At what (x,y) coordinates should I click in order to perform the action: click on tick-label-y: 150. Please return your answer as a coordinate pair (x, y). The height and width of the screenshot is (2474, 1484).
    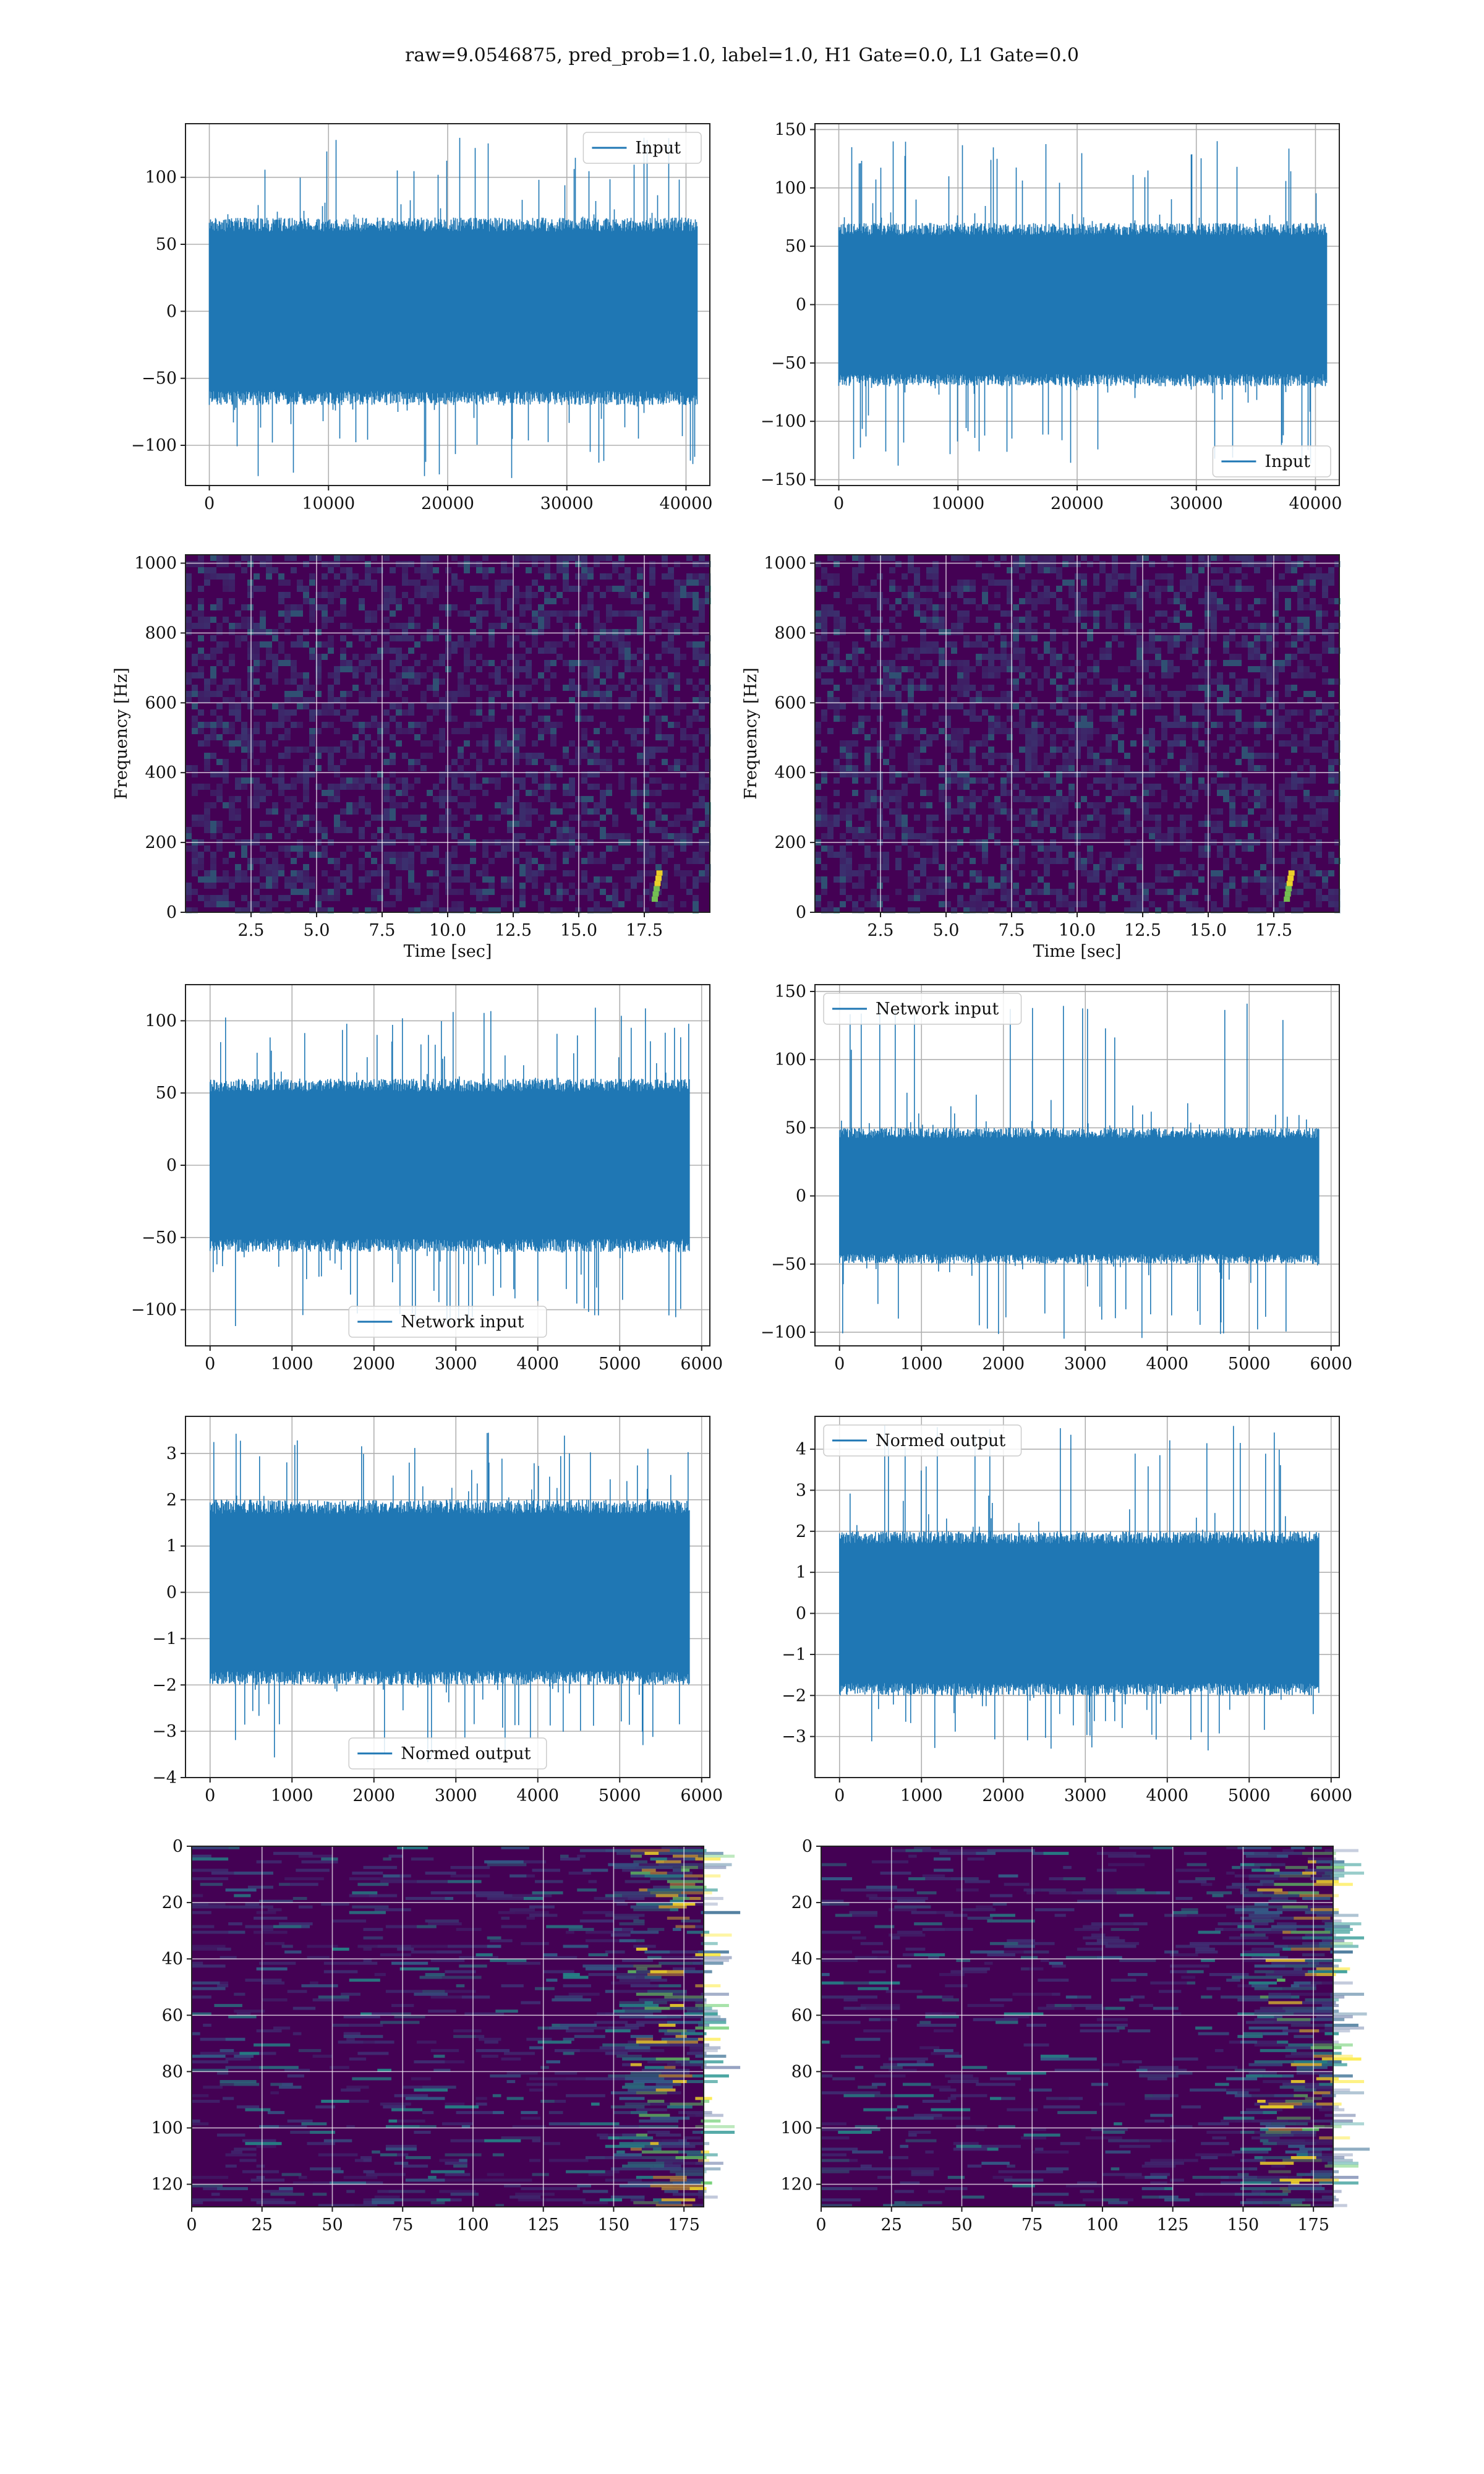
    Looking at the image, I should click on (790, 129).